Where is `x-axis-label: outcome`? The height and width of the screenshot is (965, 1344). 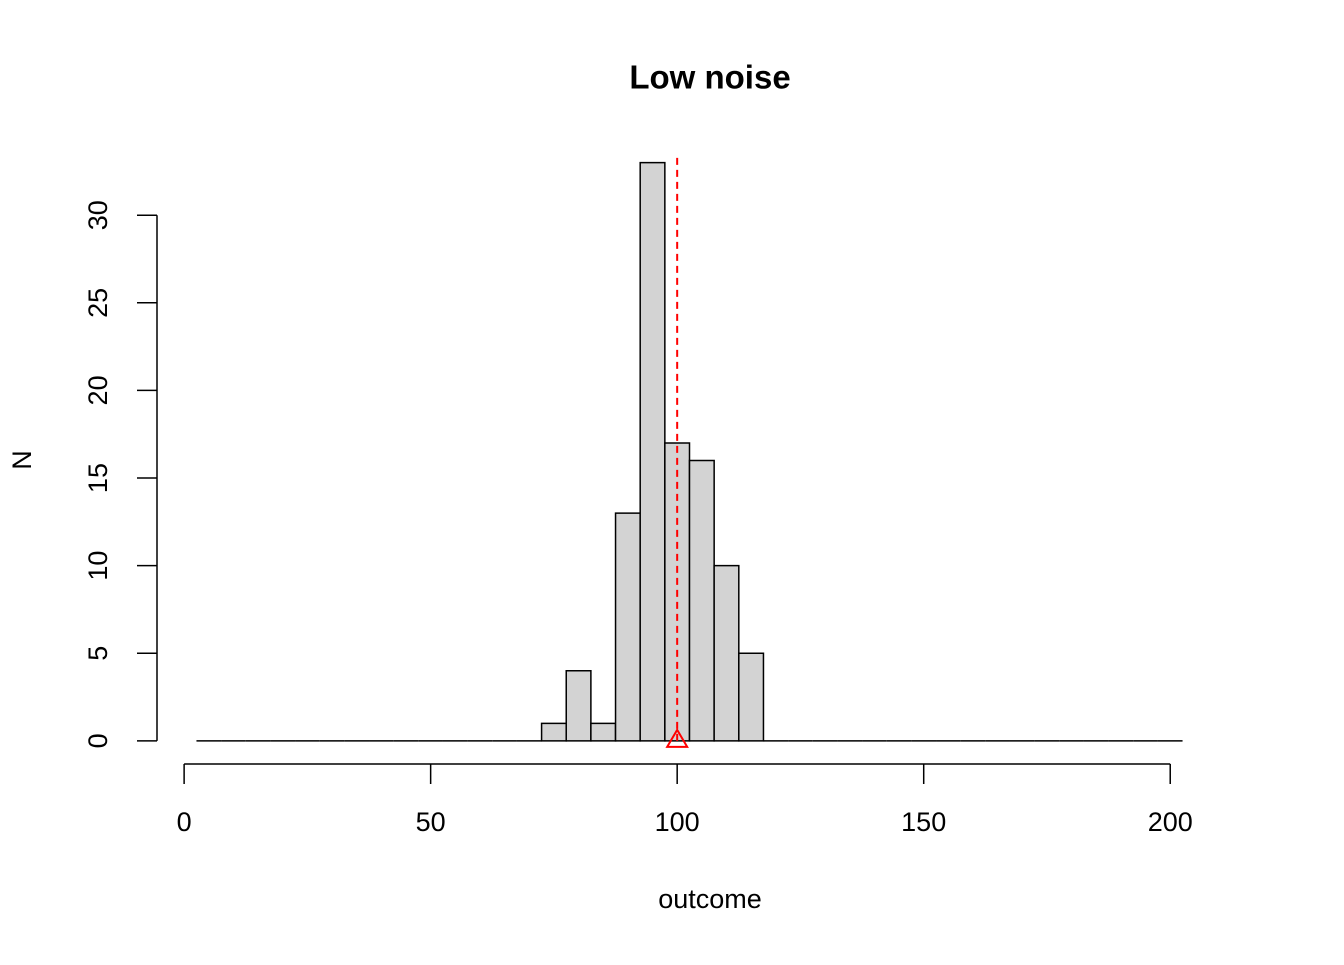
x-axis-label: outcome is located at coordinates (710, 899).